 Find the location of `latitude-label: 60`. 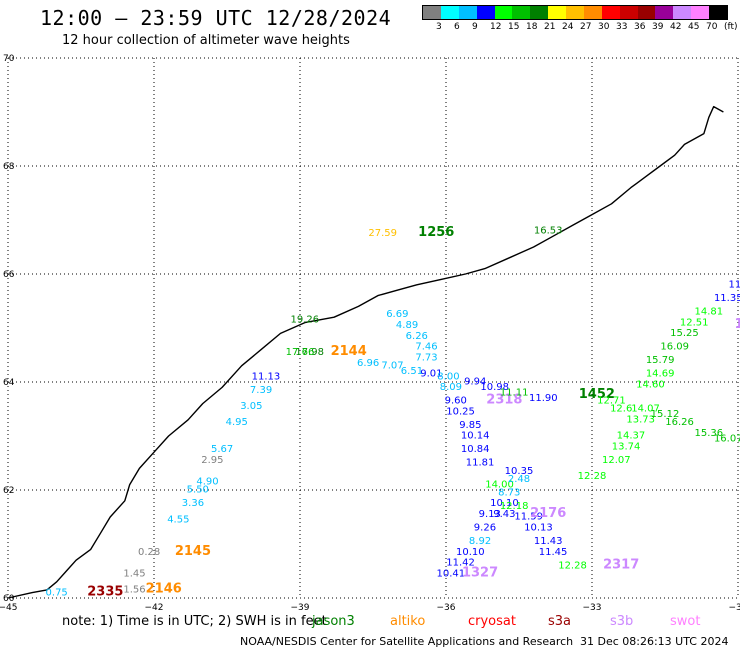

latitude-label: 60 is located at coordinates (9, 599).